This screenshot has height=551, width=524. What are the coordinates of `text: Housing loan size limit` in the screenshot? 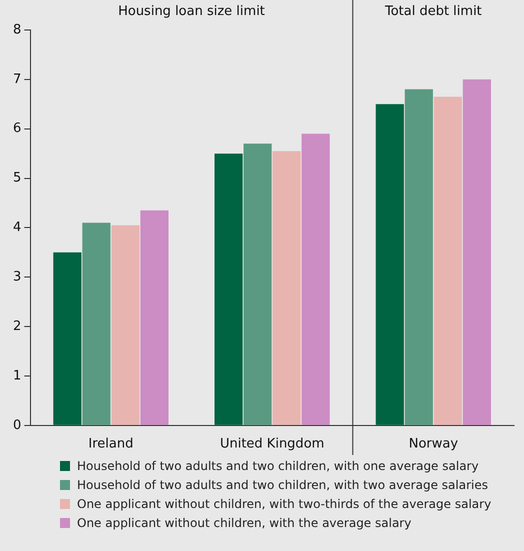 It's located at (191, 11).